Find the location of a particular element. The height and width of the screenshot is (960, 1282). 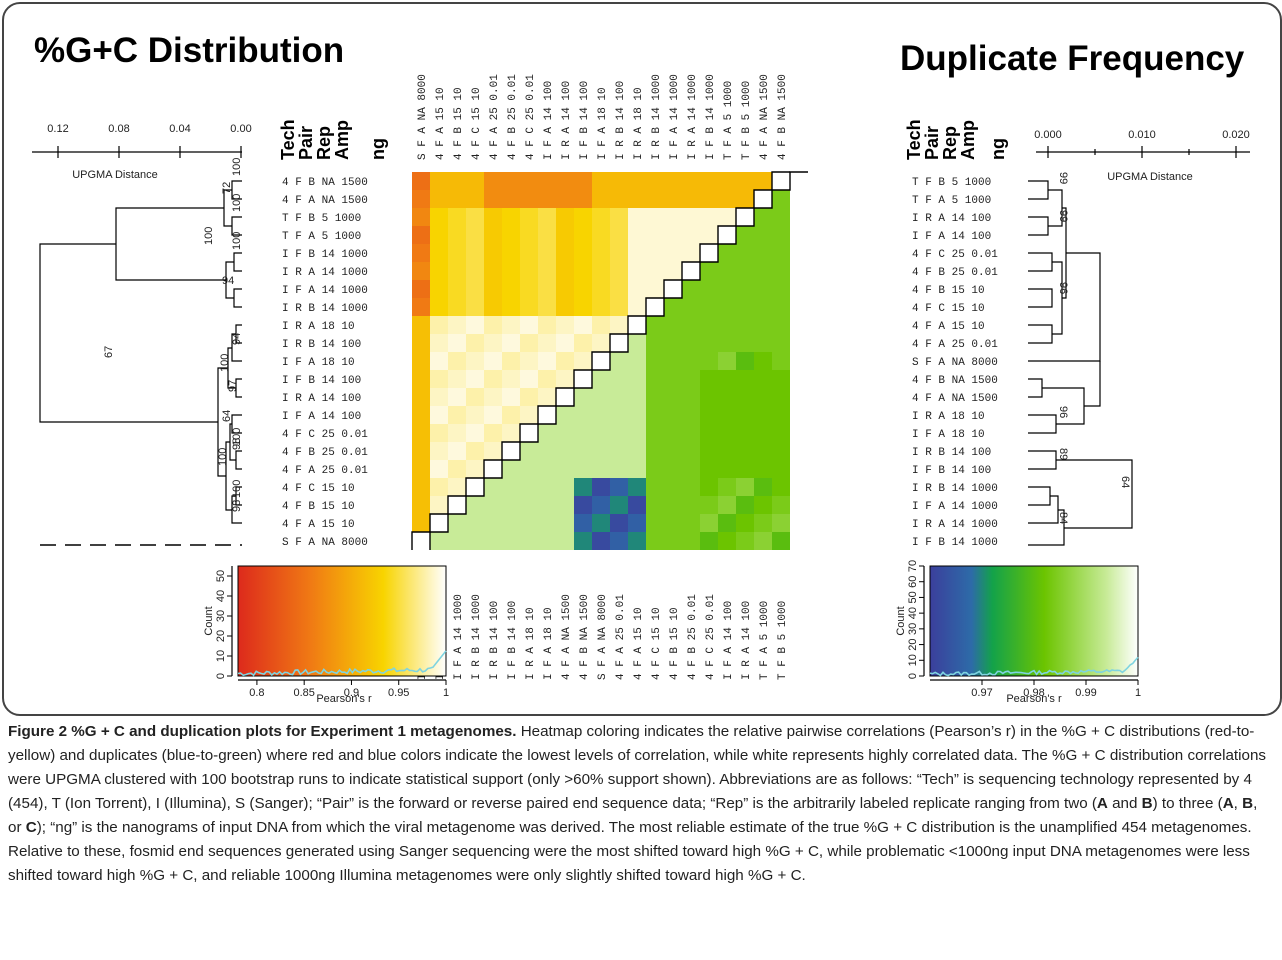

header-ng: ng is located at coordinates (378, 149).